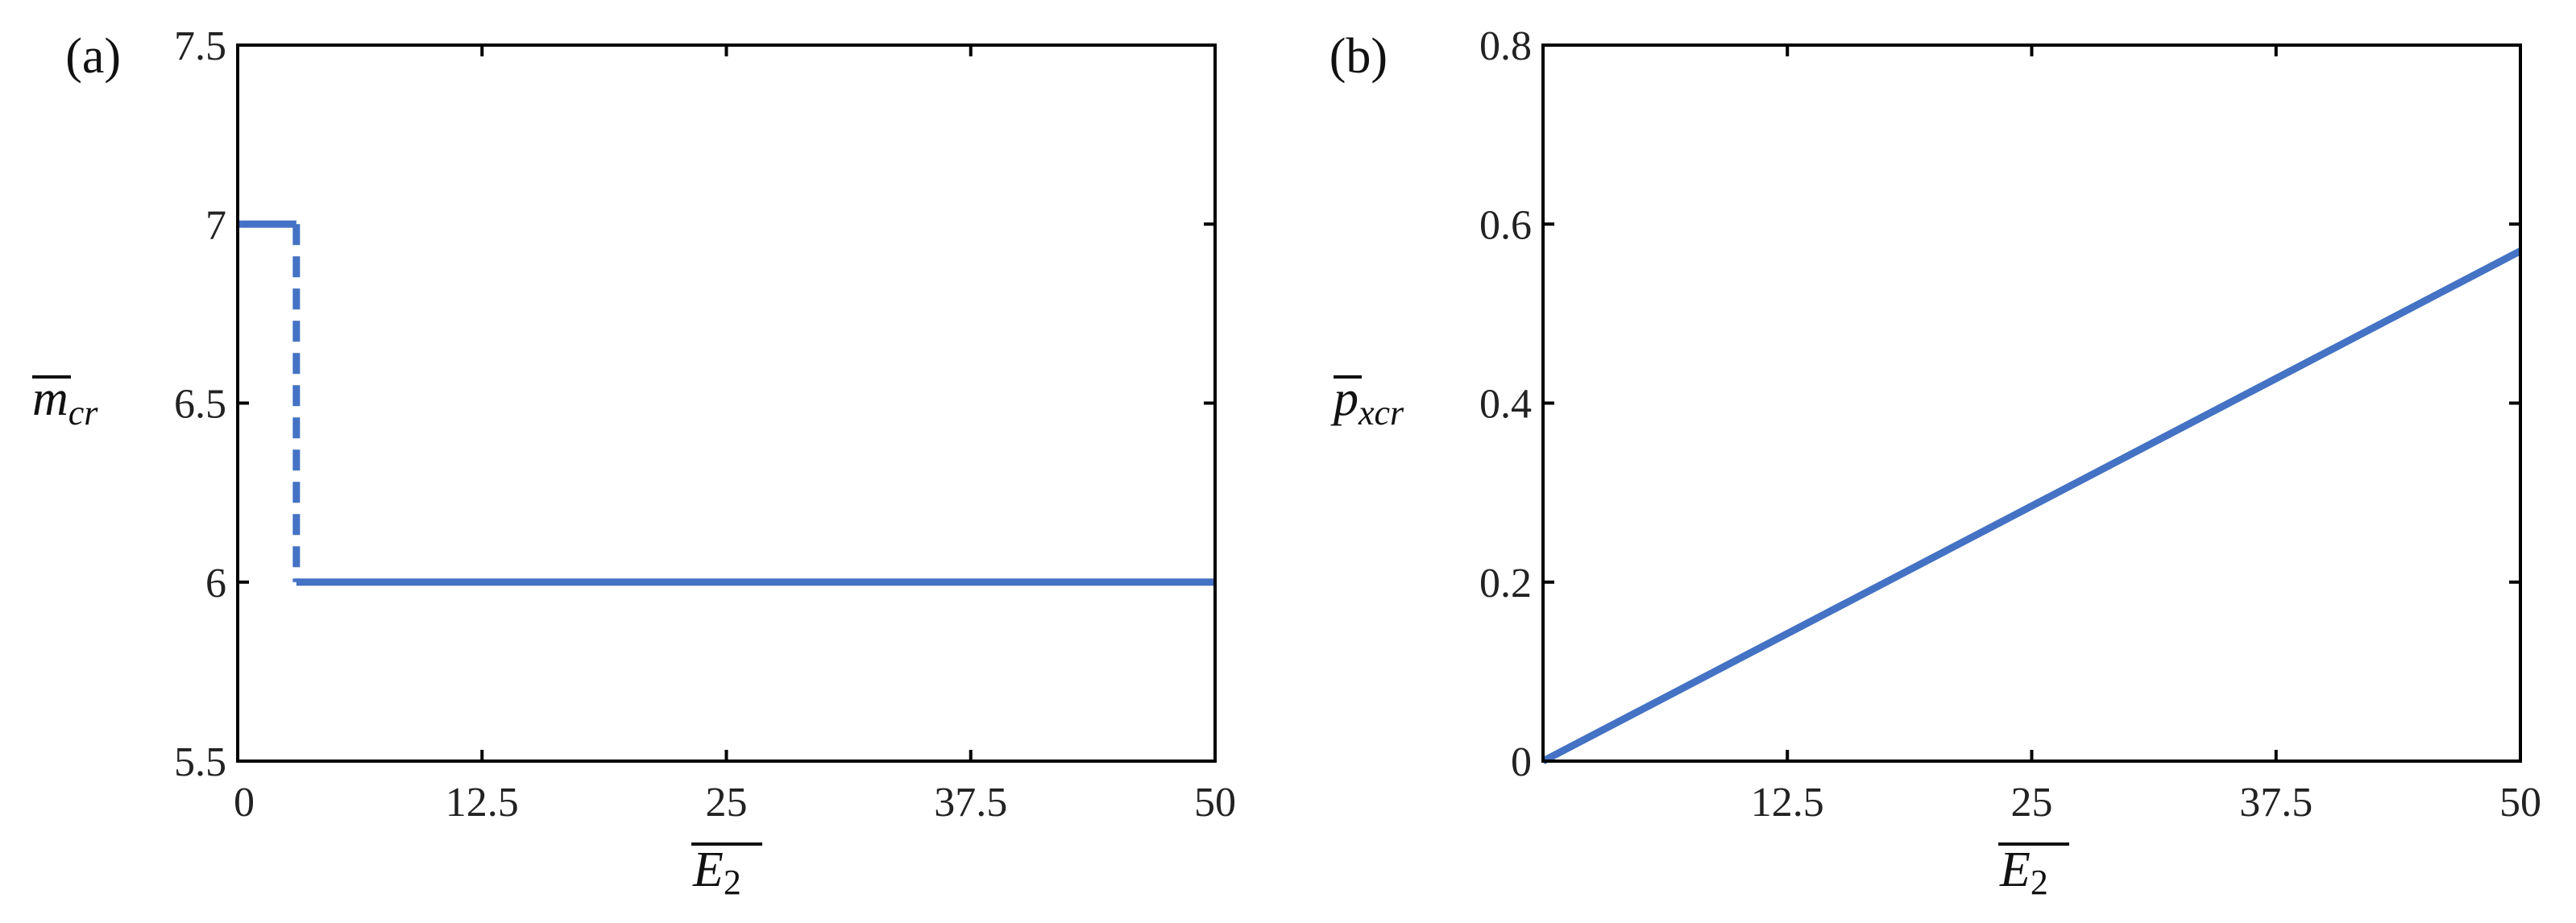  I want to click on panel-b-ytick-label: 0.4, so click(1505, 405).